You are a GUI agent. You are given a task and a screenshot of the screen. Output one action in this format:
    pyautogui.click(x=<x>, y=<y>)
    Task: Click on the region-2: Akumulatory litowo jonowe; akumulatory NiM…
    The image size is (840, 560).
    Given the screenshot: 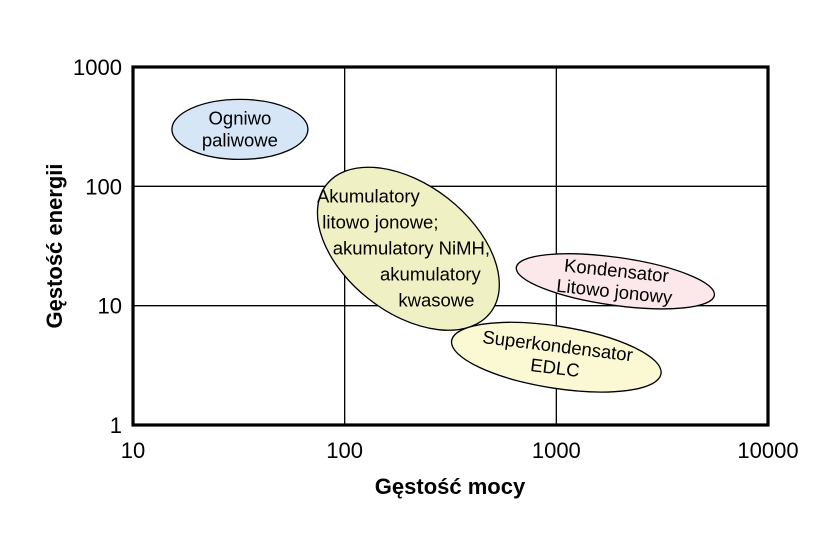 What is the action you would take?
    pyautogui.click(x=408, y=248)
    